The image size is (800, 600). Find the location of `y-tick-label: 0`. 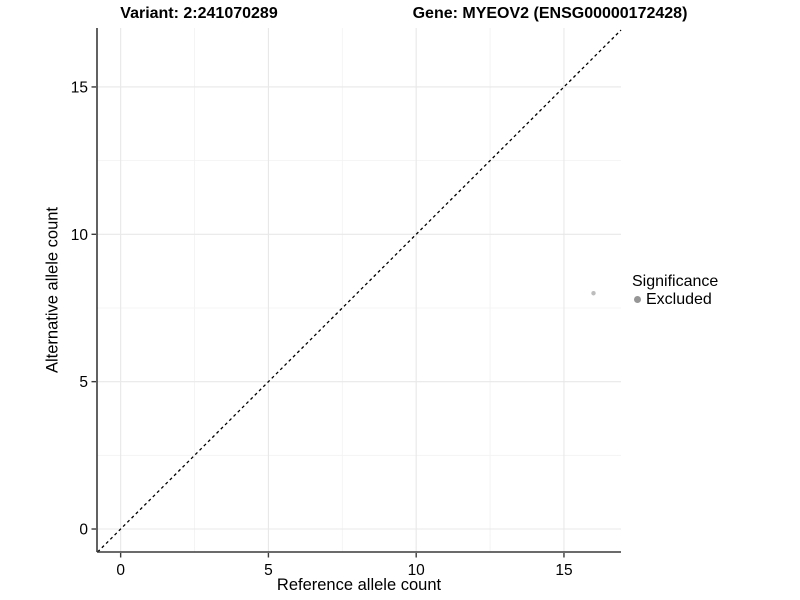

y-tick-label: 0 is located at coordinates (83, 530).